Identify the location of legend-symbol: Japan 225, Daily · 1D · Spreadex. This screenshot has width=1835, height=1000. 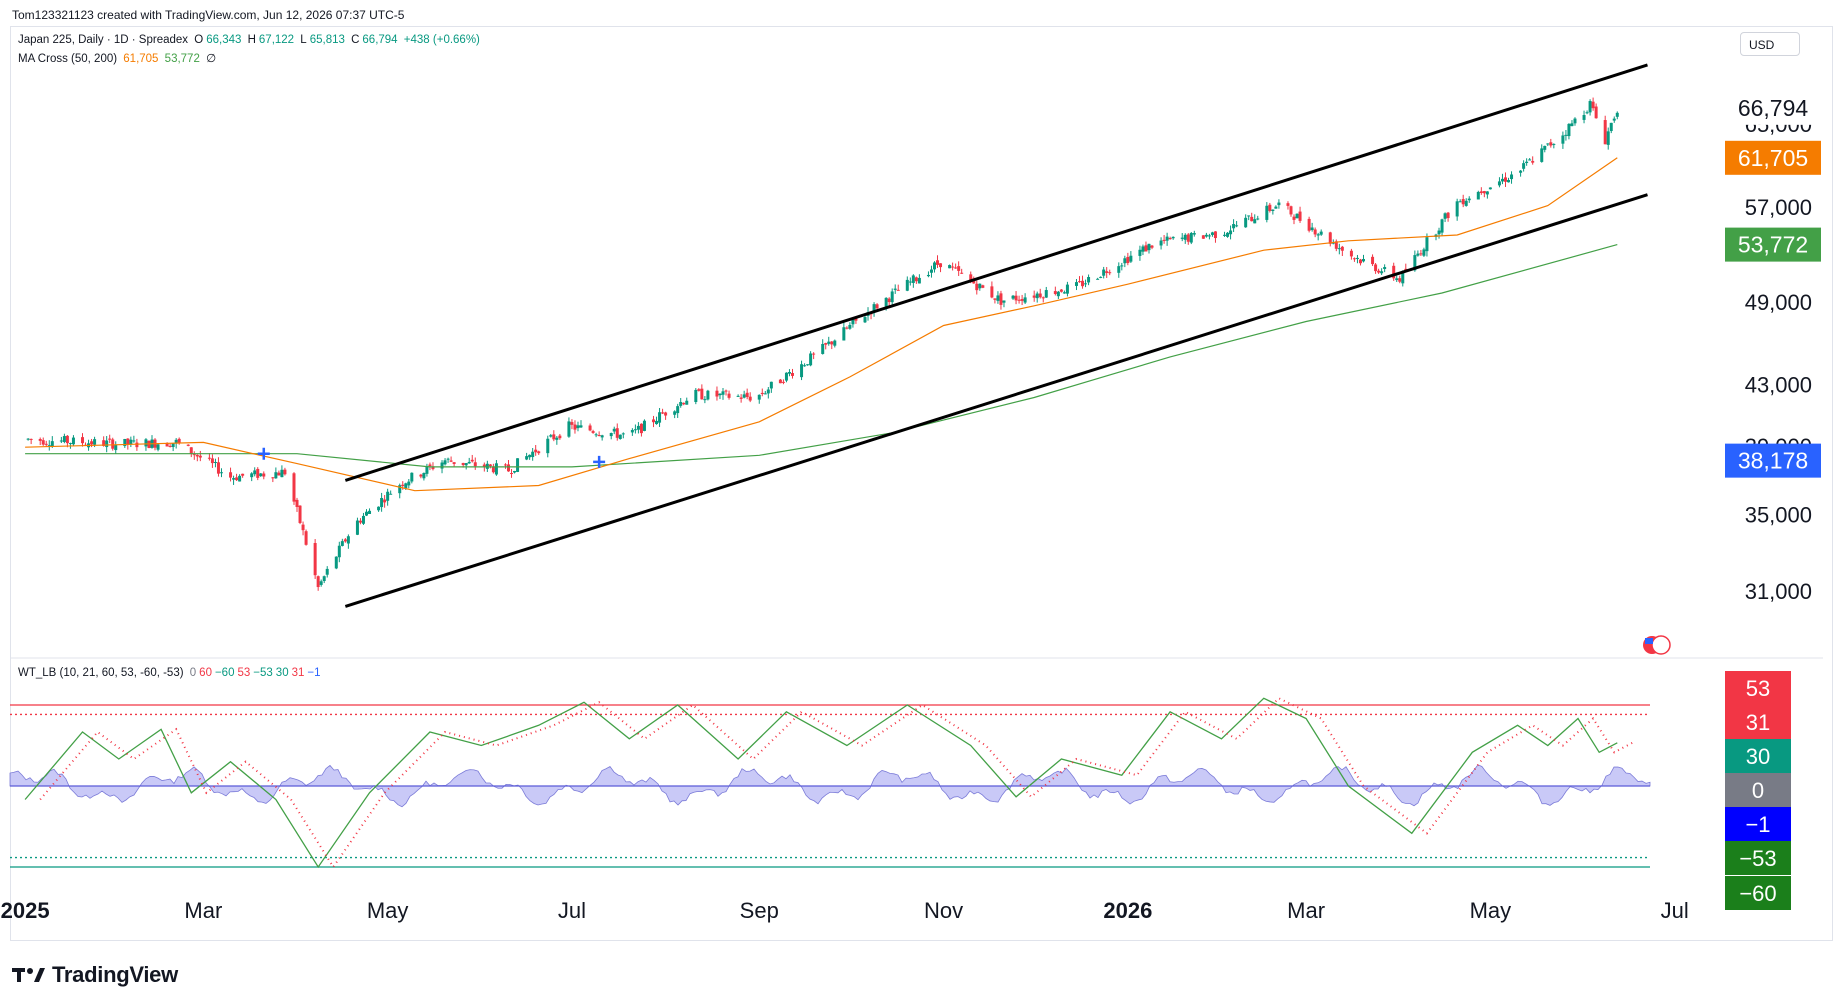
(103, 40).